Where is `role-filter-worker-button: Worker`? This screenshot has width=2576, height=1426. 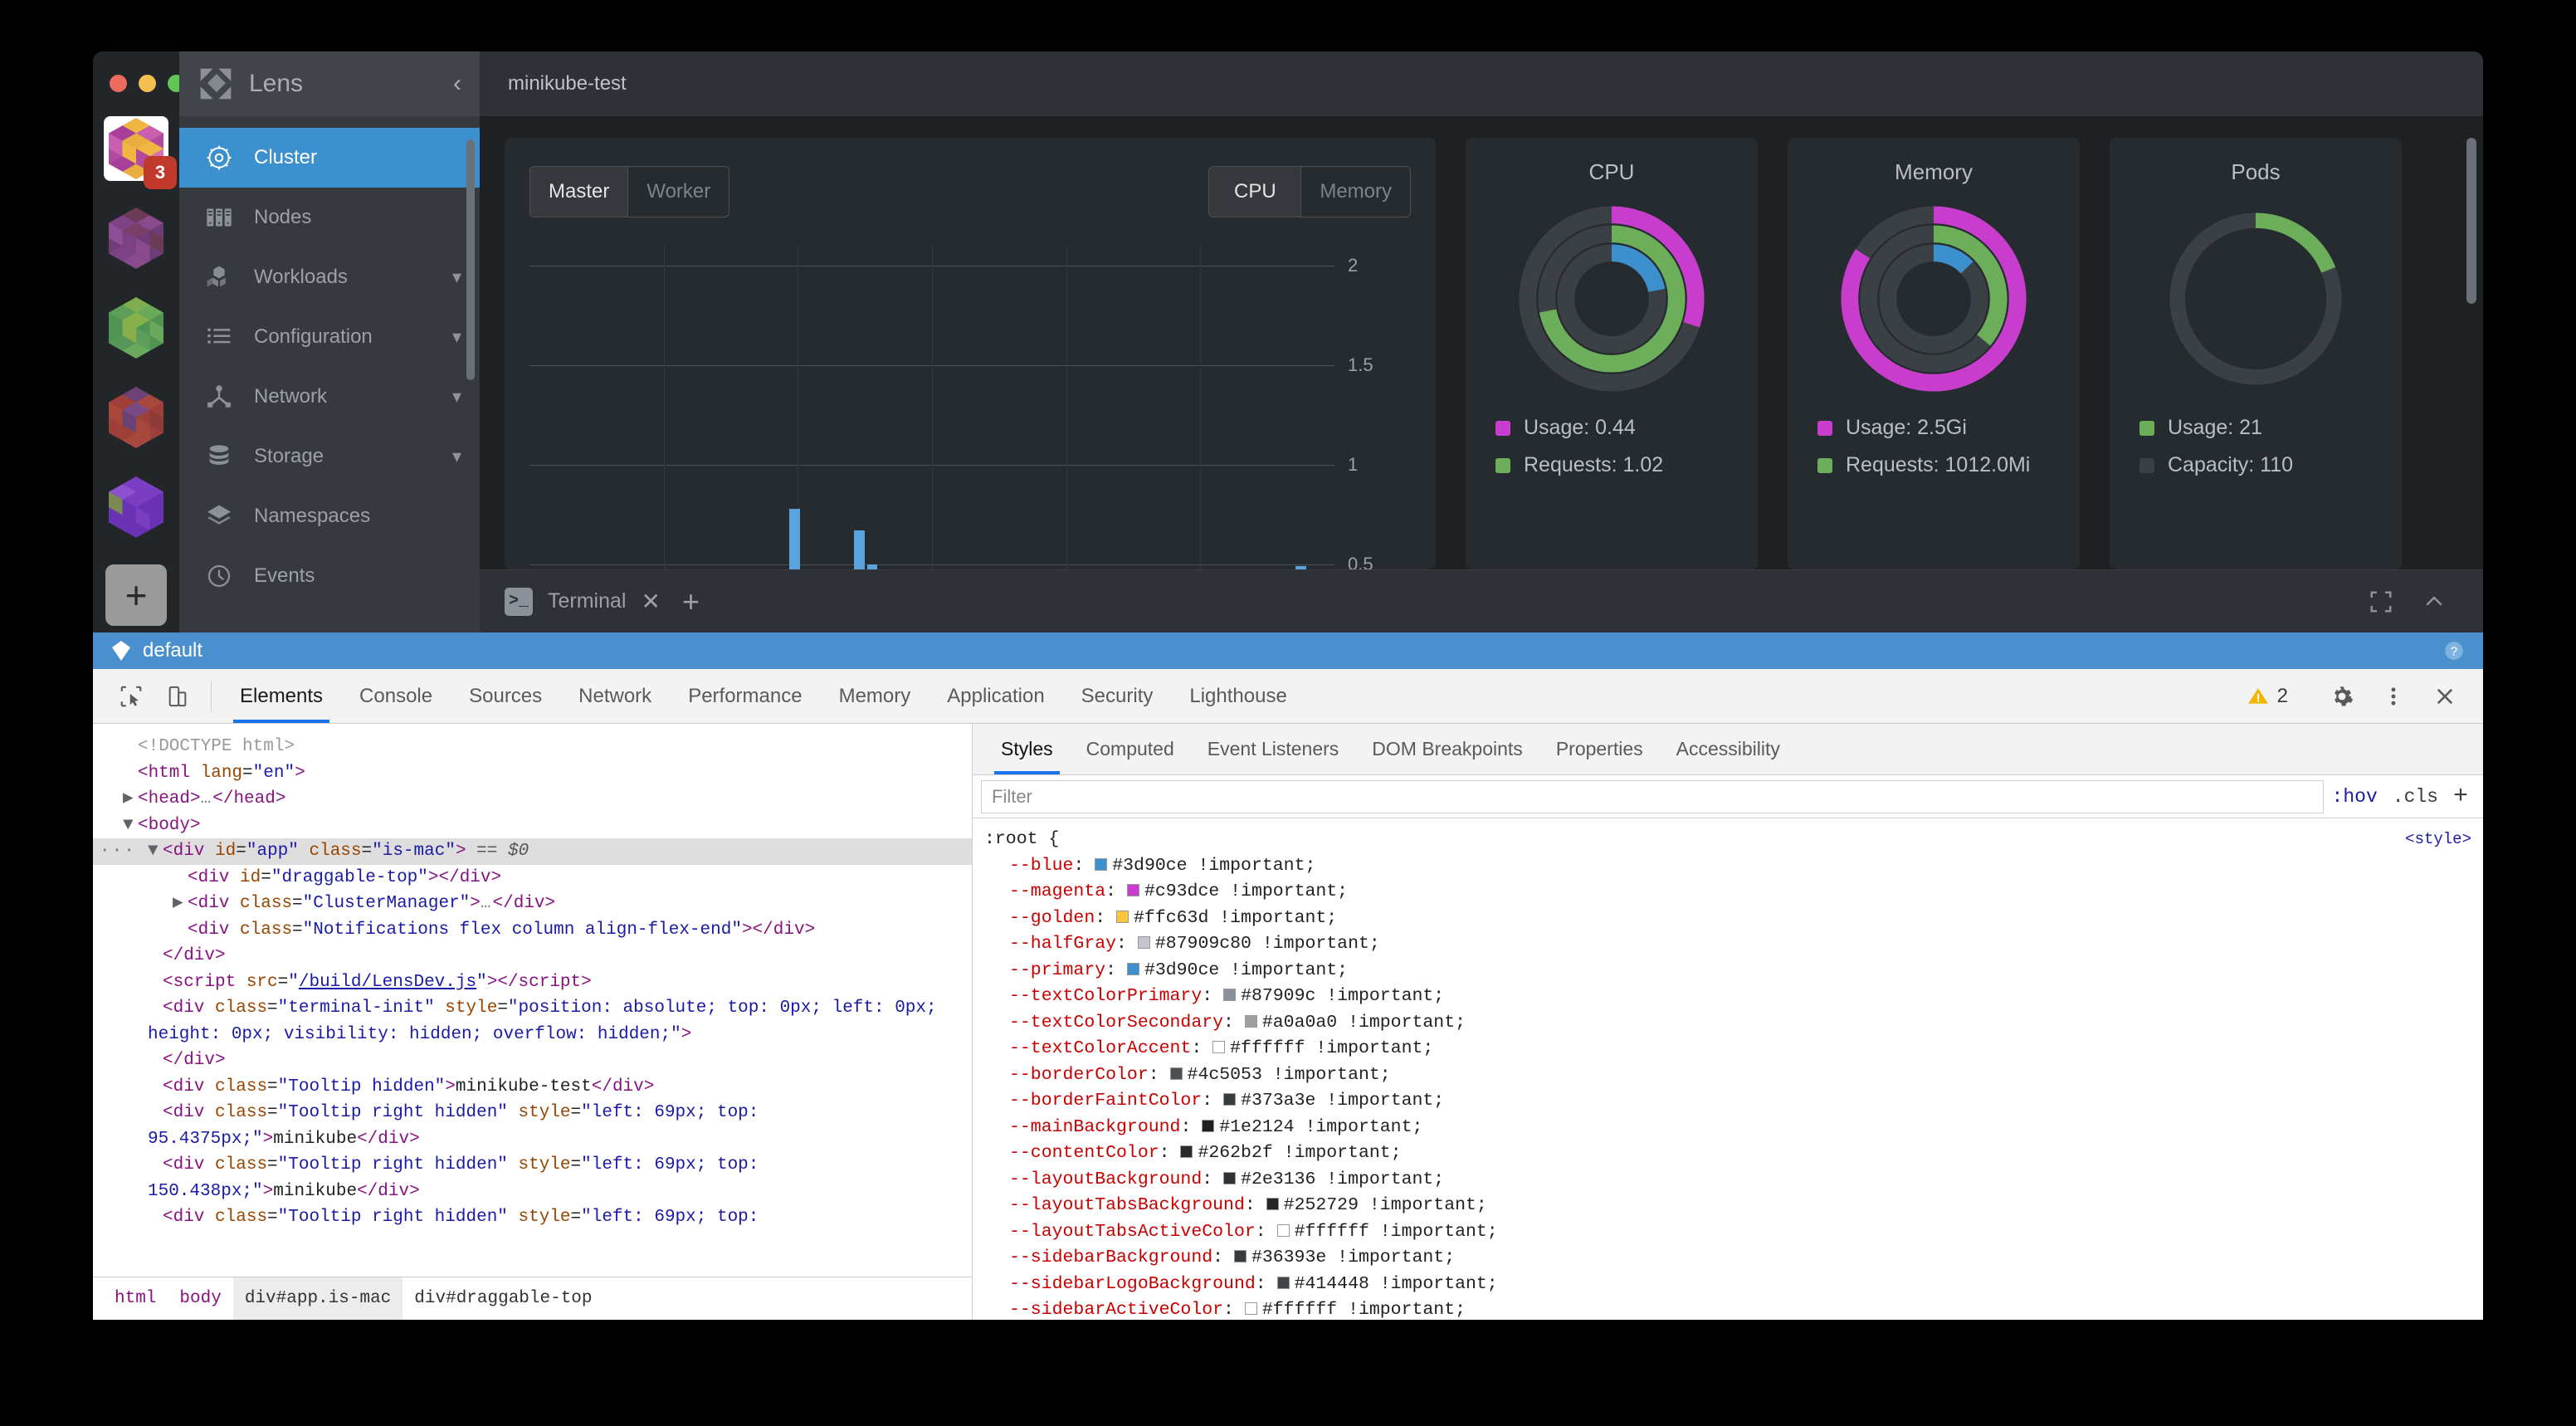 role-filter-worker-button: Worker is located at coordinates (679, 191).